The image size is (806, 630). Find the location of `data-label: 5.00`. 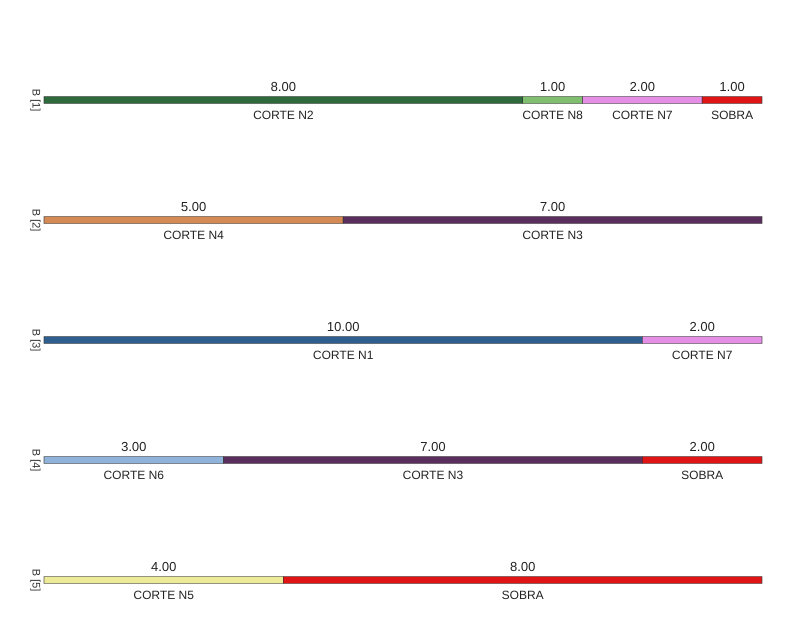

data-label: 5.00 is located at coordinates (193, 206).